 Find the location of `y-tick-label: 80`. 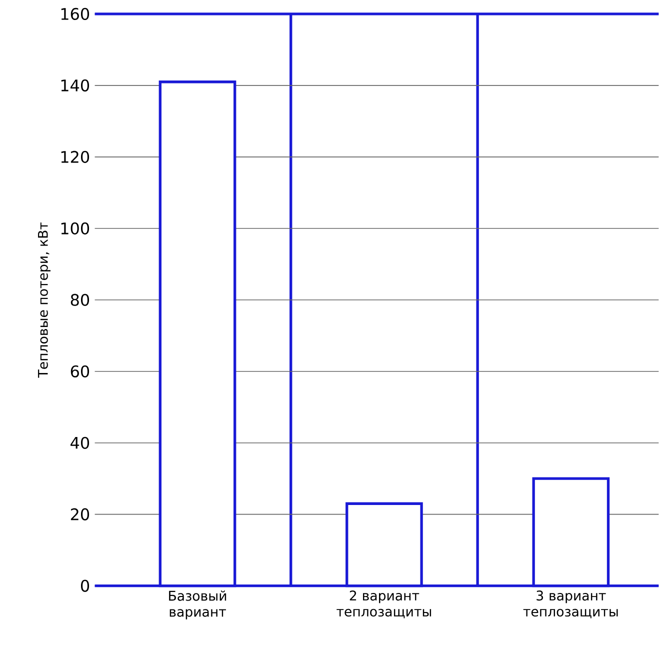

y-tick-label: 80 is located at coordinates (80, 300).